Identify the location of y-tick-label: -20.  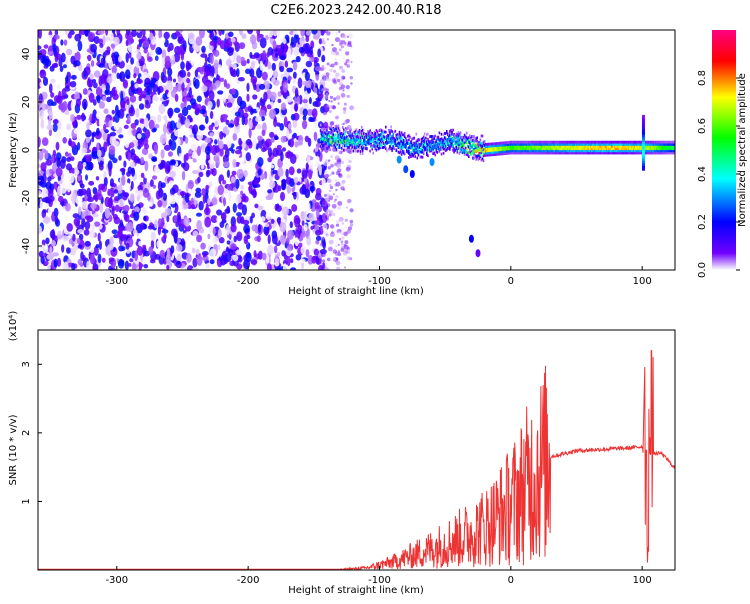
(26, 198).